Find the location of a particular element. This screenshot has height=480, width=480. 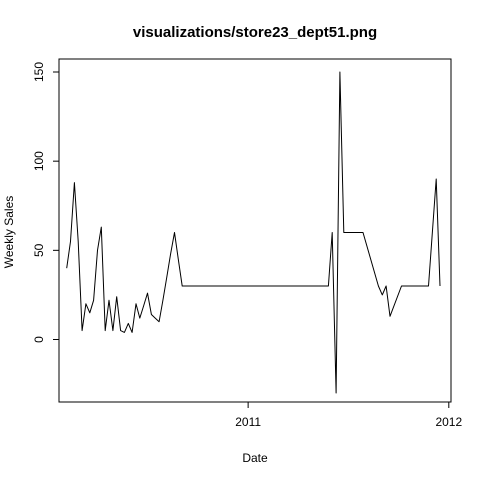

chart-title: visualizations/store23_dept51.png is located at coordinates (255, 32).